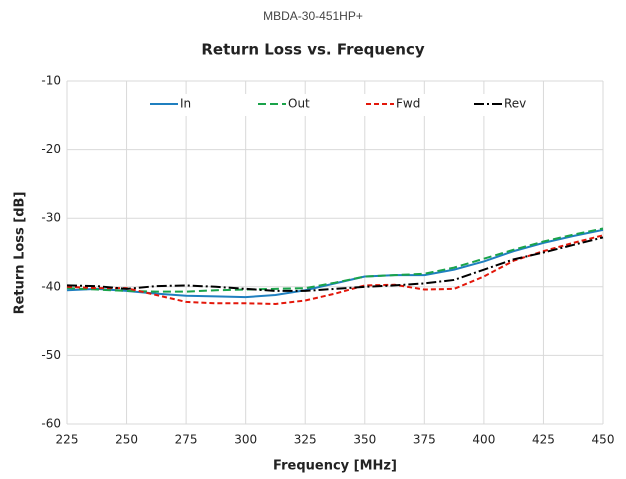 The width and height of the screenshot is (626, 479). Describe the element at coordinates (51, 424) in the screenshot. I see `y-tick-label: -60` at that location.